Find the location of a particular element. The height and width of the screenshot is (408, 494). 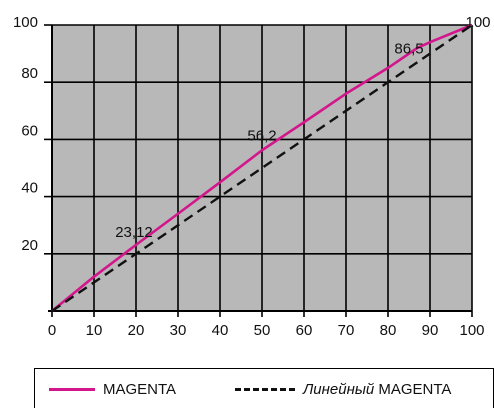

y-tick-labels: 20 40 60 80 100 is located at coordinates (25, 134).